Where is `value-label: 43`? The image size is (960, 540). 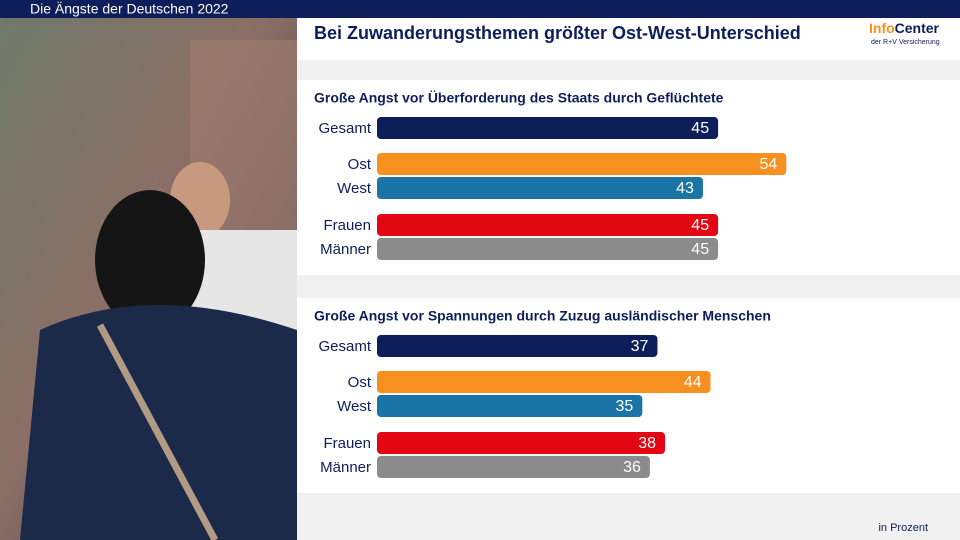 value-label: 43 is located at coordinates (685, 188).